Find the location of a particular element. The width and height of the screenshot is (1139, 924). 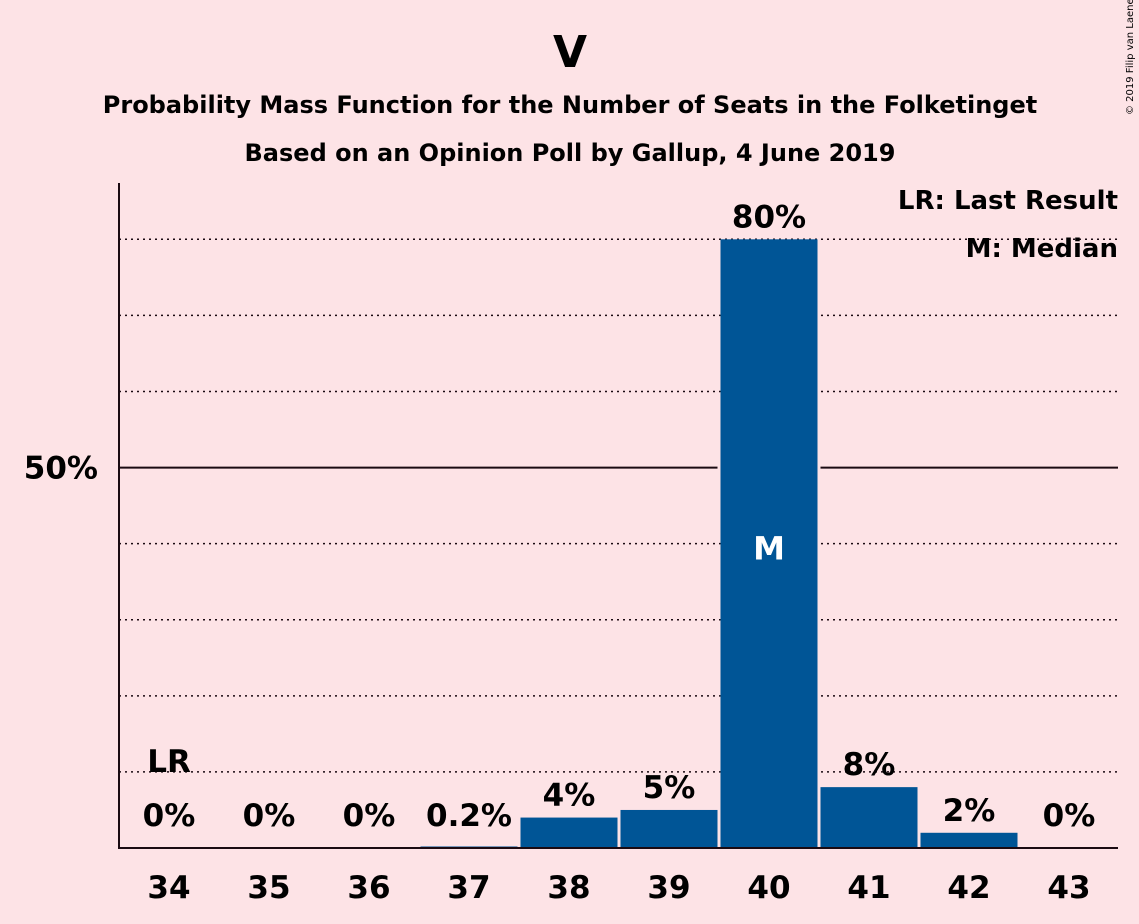

data-label: 8% is located at coordinates (869, 765).